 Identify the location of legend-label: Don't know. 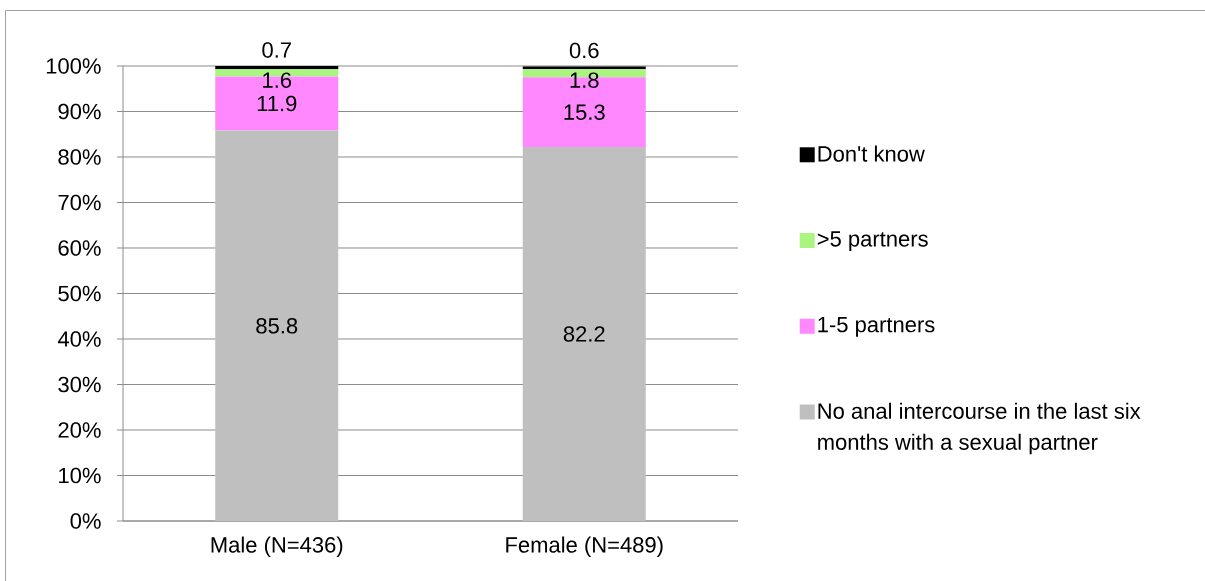
(871, 153).